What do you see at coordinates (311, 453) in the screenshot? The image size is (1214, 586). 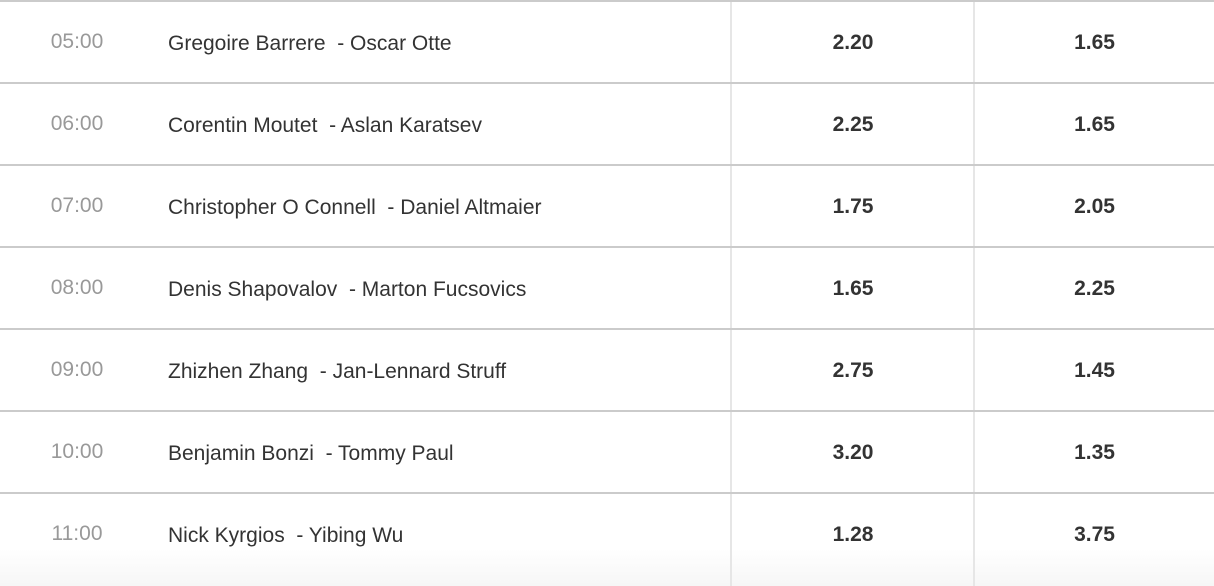 I see `match-name: Benjamin Bonzi - Tommy Paul` at bounding box center [311, 453].